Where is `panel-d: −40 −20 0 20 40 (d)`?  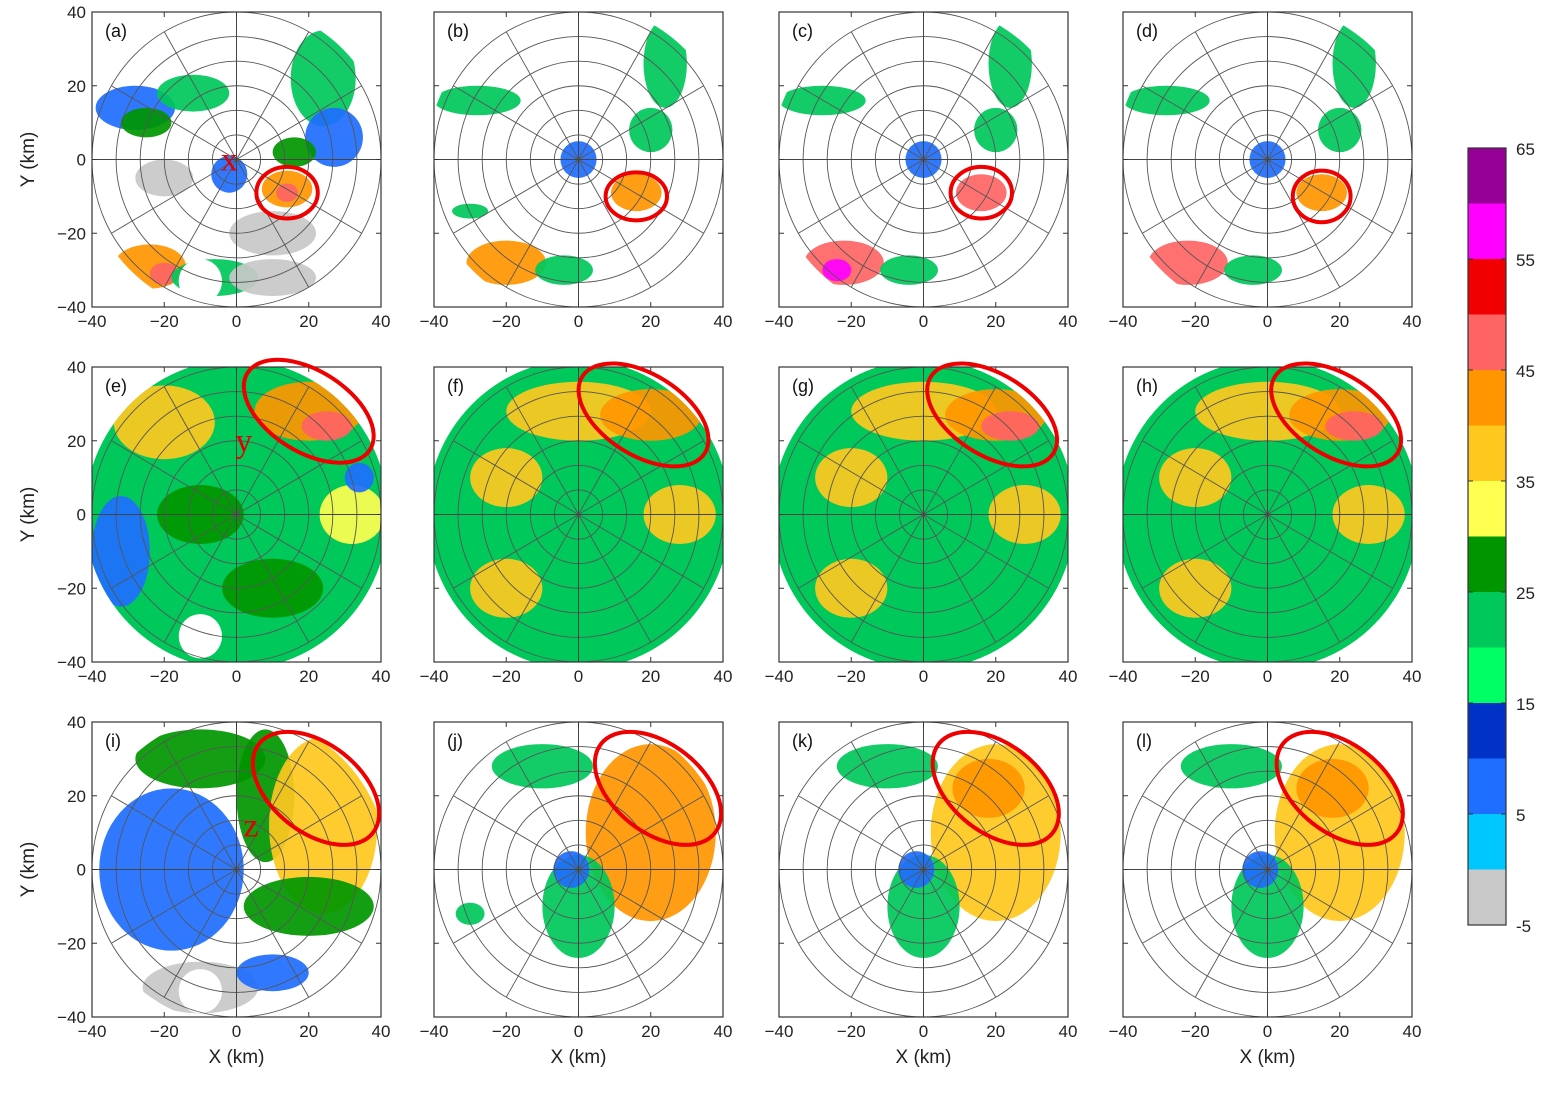 panel-d: −40 −20 0 20 40 (d) is located at coordinates (1265, 171).